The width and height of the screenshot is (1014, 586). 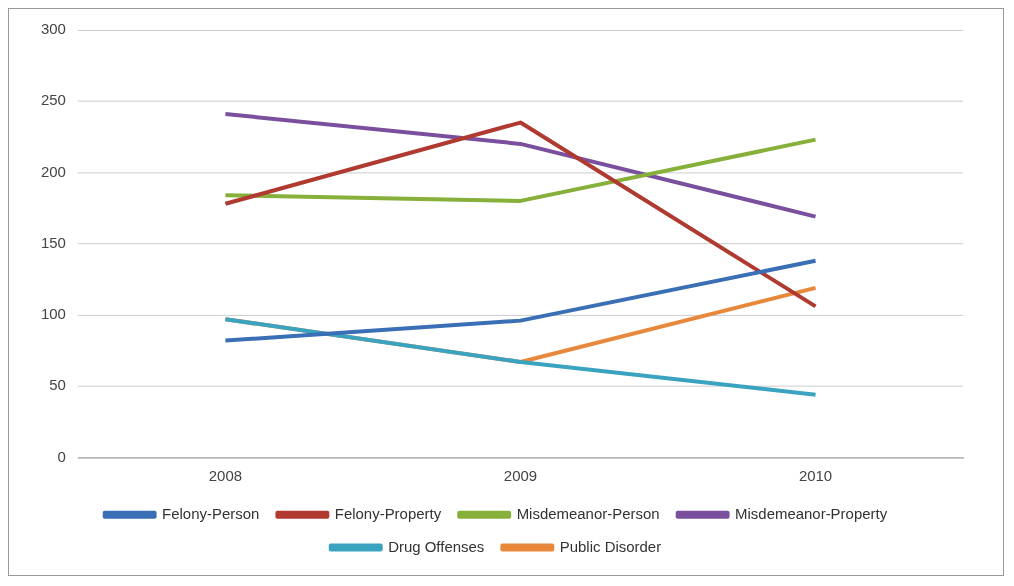 I want to click on x-tick-label: 2010, so click(x=815, y=476).